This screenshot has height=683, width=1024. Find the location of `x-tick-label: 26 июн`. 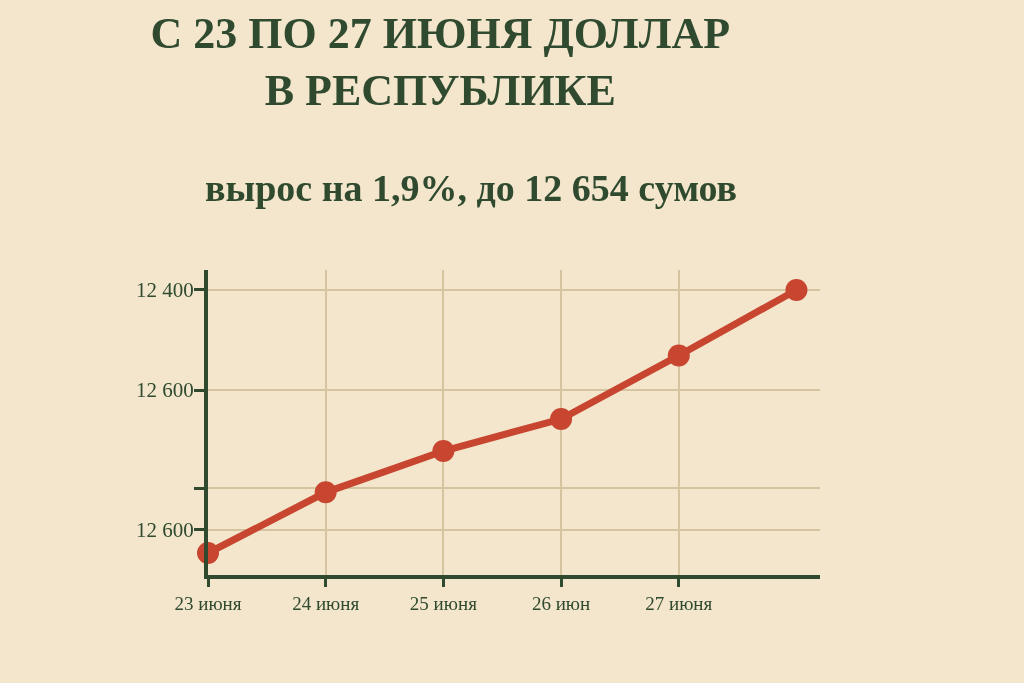

x-tick-label: 26 июн is located at coordinates (561, 603).